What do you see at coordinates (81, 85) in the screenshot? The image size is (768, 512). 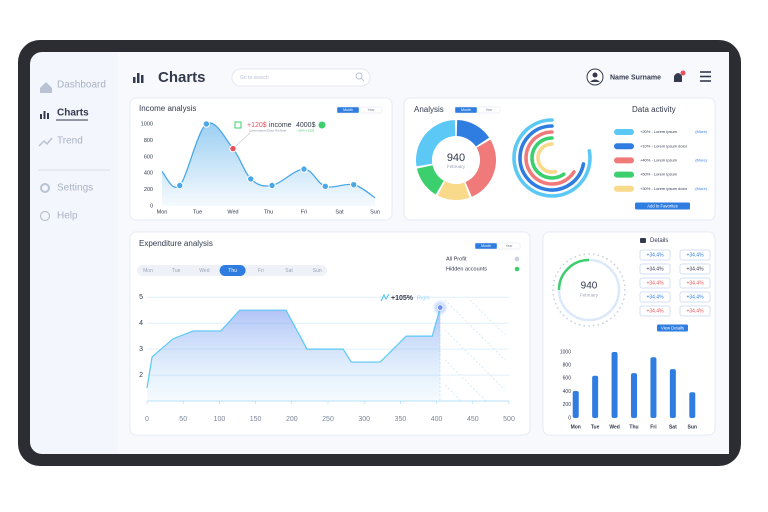 I see `sidebar-item: Dashboard` at bounding box center [81, 85].